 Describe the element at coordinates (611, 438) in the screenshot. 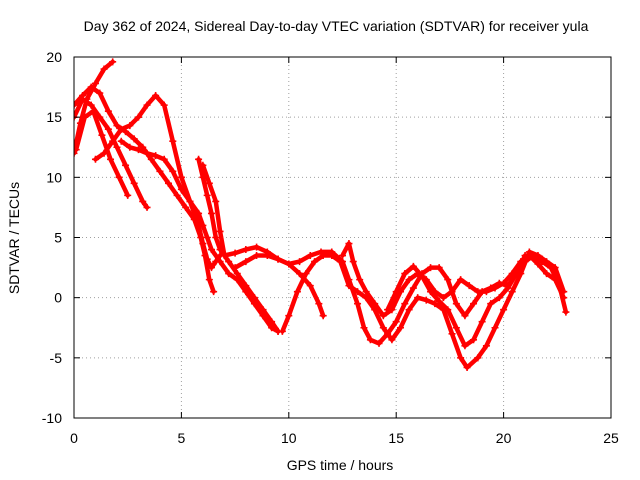

I see `x-tick-label: 25` at that location.